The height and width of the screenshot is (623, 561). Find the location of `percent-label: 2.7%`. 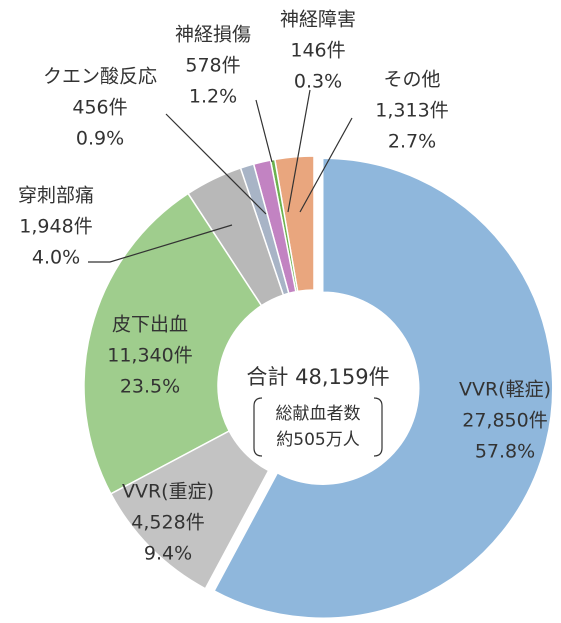

percent-label: 2.7% is located at coordinates (412, 142).